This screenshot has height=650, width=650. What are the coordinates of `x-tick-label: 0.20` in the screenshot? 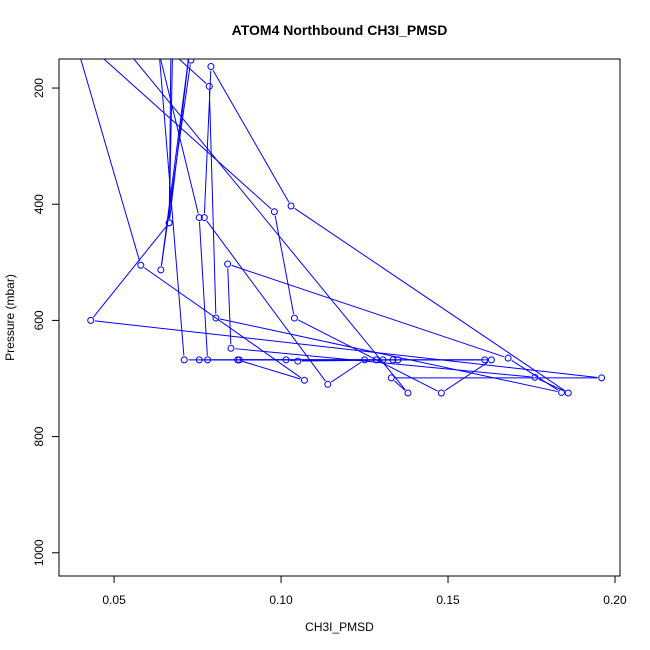 It's located at (615, 600).